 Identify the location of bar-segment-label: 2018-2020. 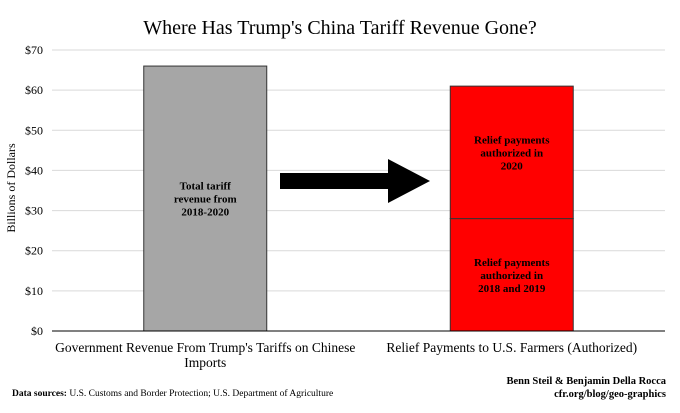
(205, 213).